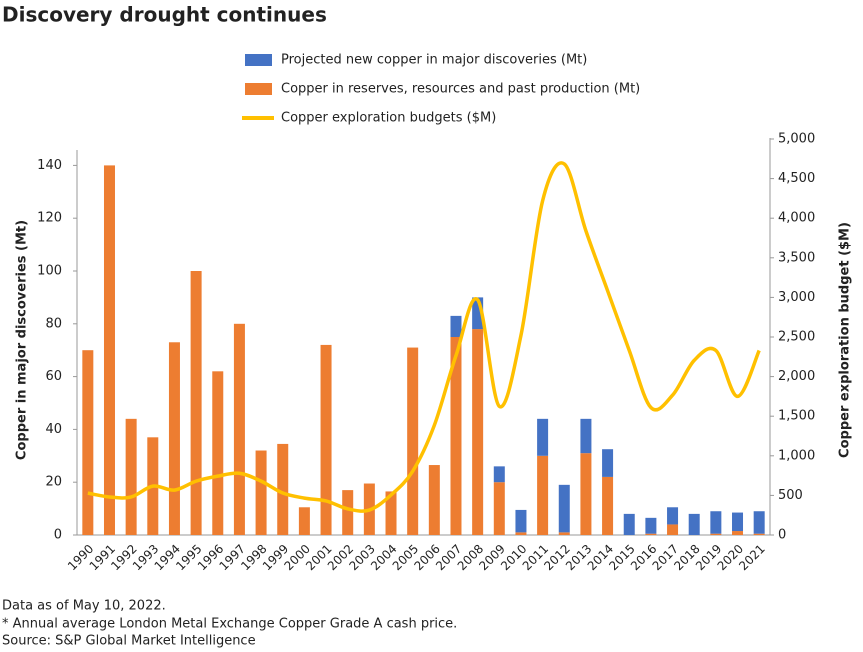 The image size is (863, 652). What do you see at coordinates (751, 557) in the screenshot?
I see `x-tick-label: 2021` at bounding box center [751, 557].